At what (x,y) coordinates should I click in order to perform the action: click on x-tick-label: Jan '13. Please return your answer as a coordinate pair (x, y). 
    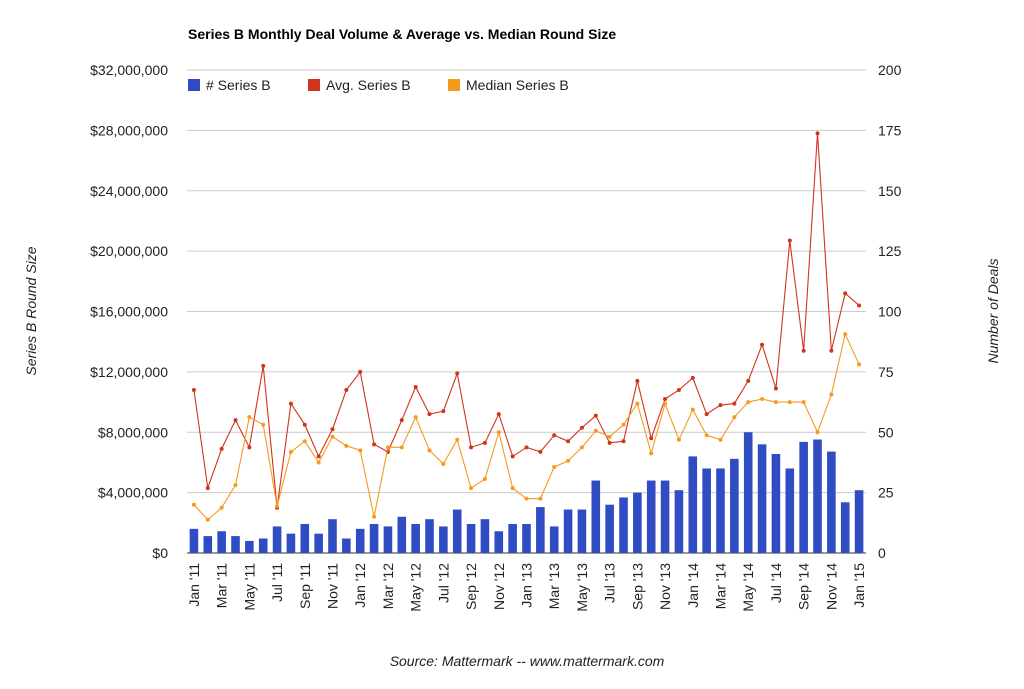
    Looking at the image, I should click on (527, 585).